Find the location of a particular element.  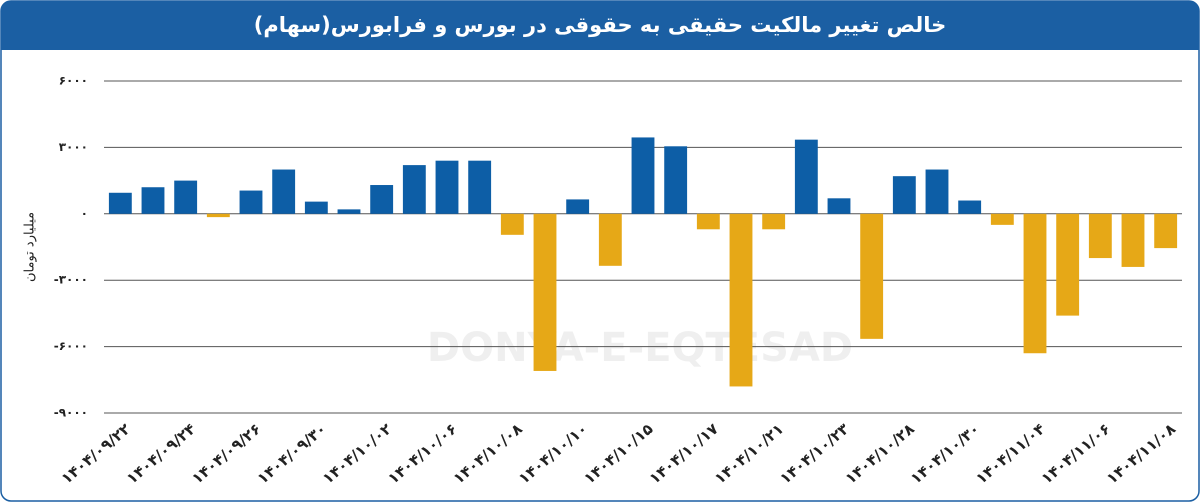

y-axis-label: میلیارد تومان is located at coordinates (30, 247).